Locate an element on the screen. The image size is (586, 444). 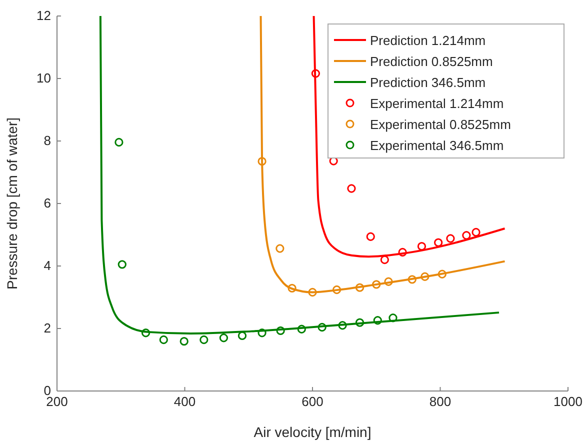
y-tick-label: 8 is located at coordinates (47, 140).